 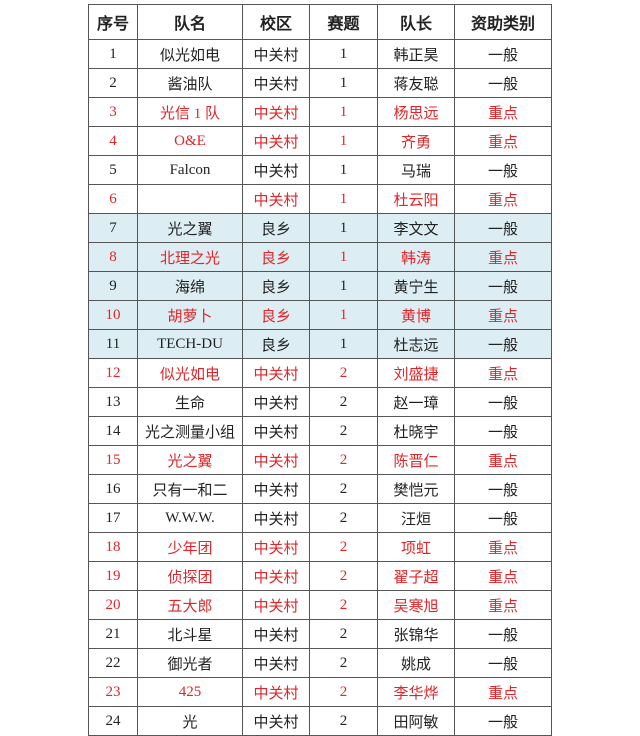 What do you see at coordinates (416, 315) in the screenshot?
I see `cell-captain: 黄博` at bounding box center [416, 315].